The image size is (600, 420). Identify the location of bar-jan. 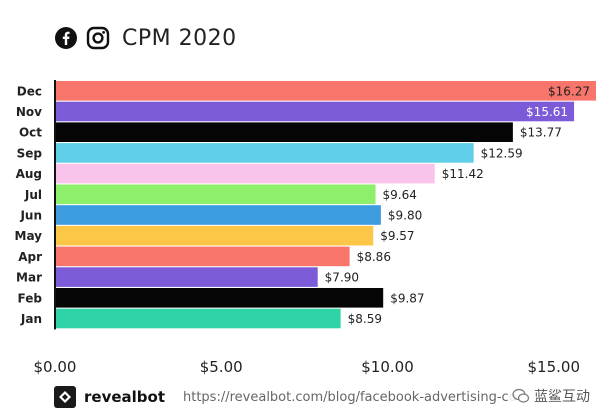
(198, 318).